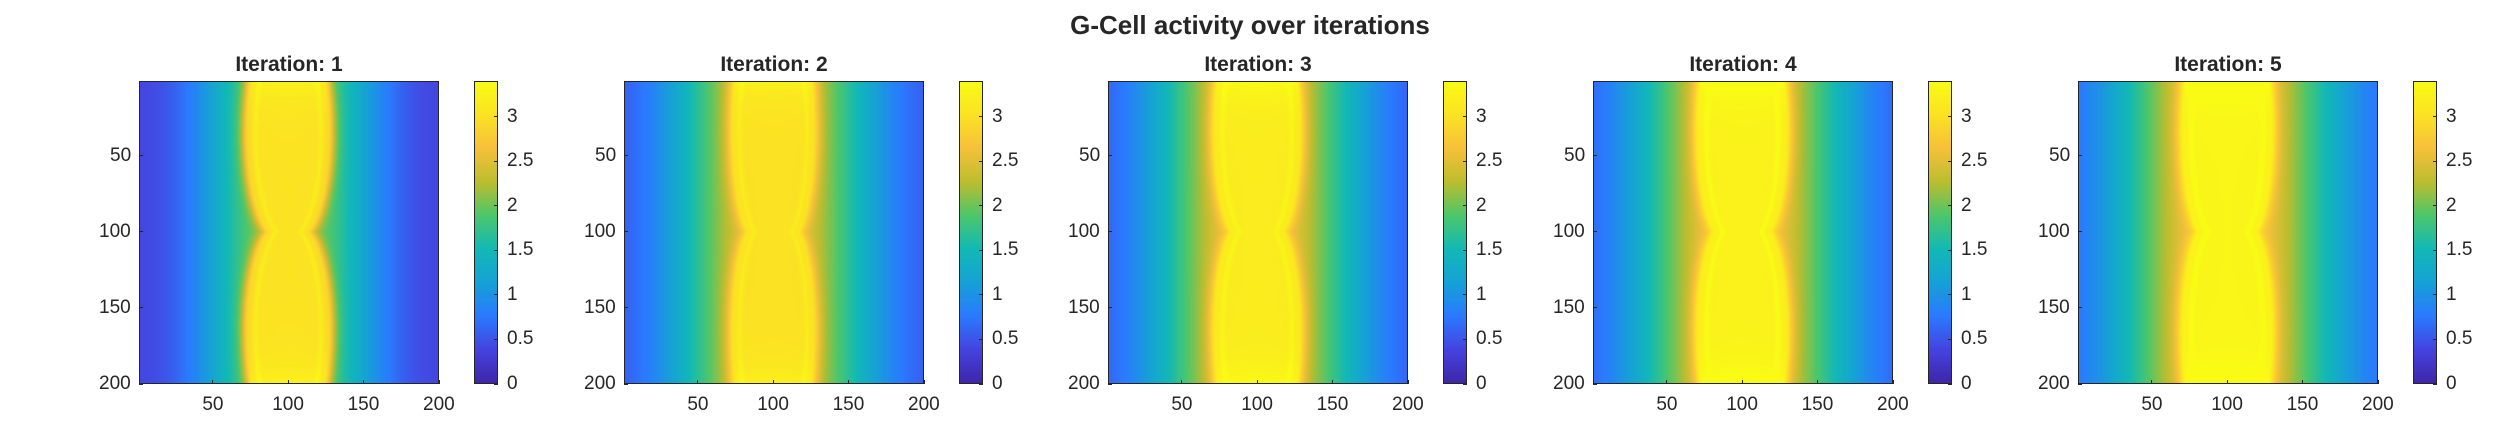 The image size is (2500, 422). I want to click on subplot-title-1: Iteration: 1, so click(289, 64).